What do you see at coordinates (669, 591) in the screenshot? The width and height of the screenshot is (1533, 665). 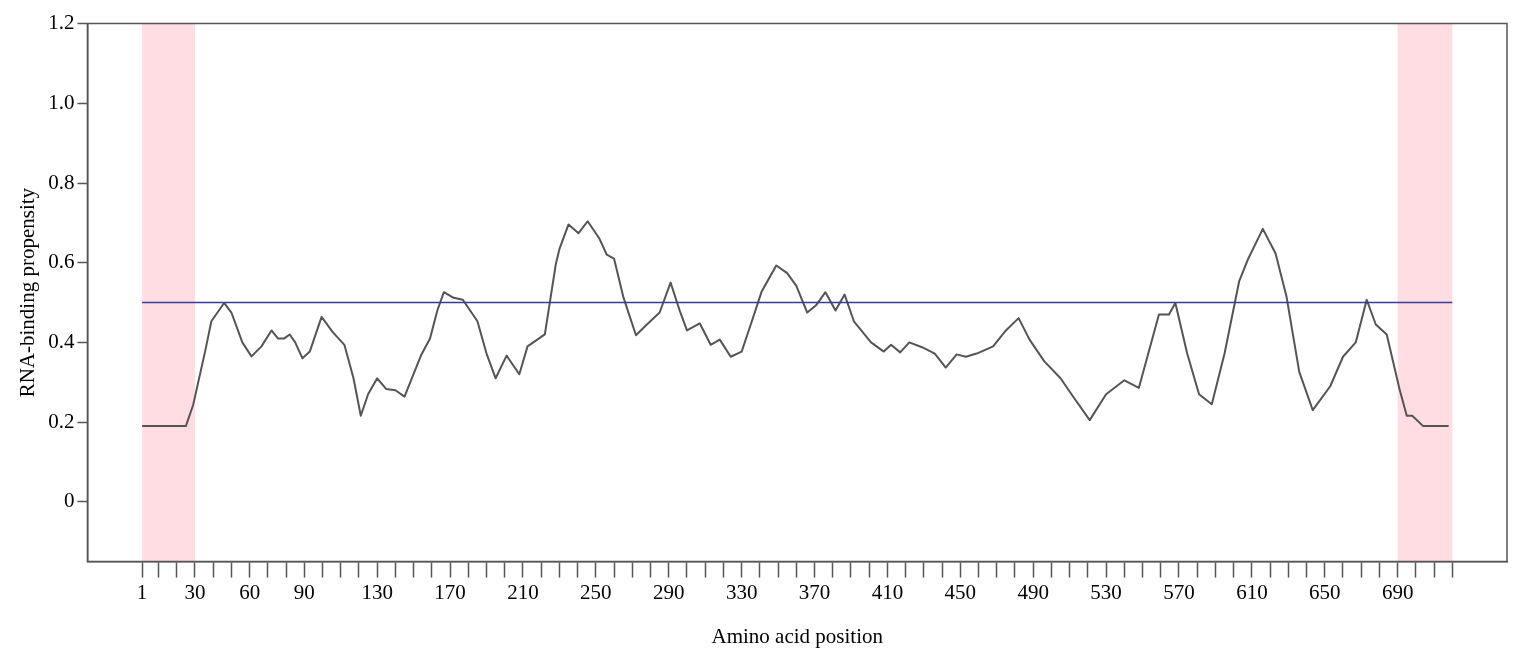 I see `x-tick-label: 290` at bounding box center [669, 591].